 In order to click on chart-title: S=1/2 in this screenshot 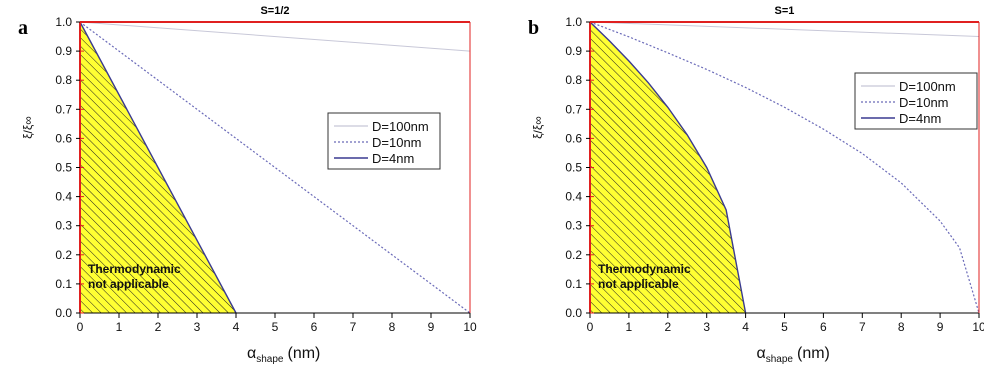, I will do `click(274, 11)`.